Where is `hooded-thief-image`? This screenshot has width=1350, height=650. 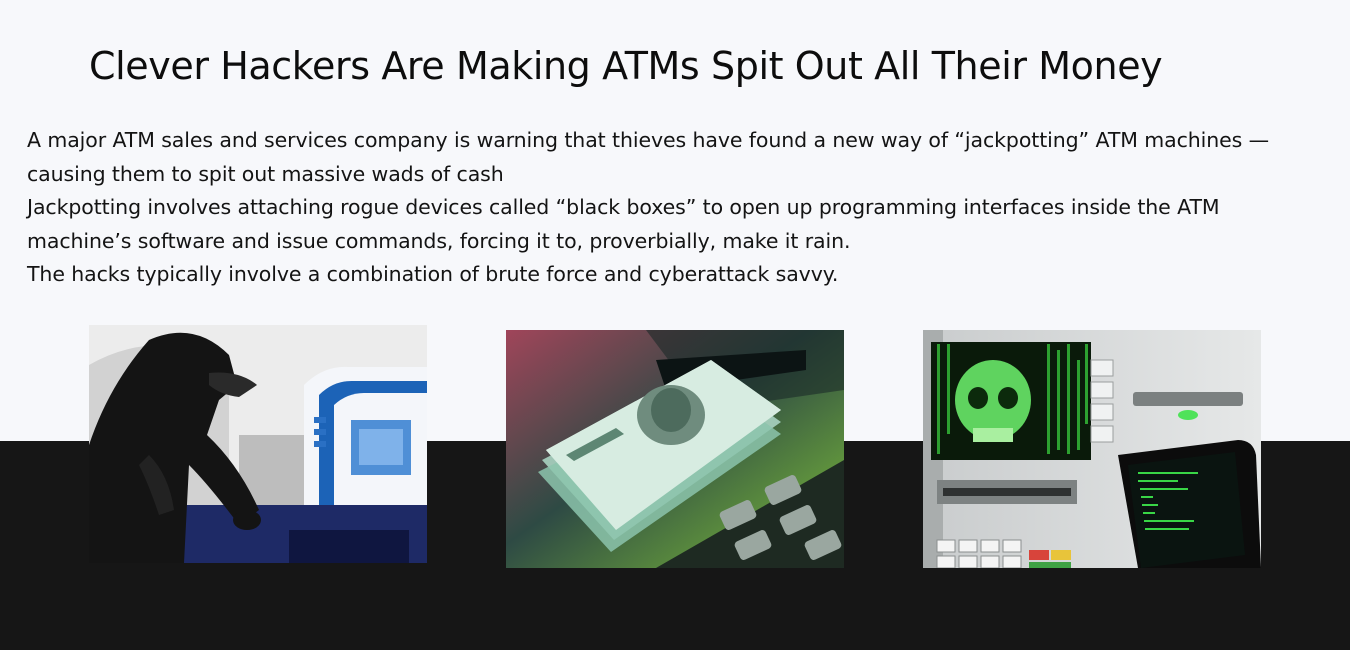 hooded-thief-image is located at coordinates (258, 444).